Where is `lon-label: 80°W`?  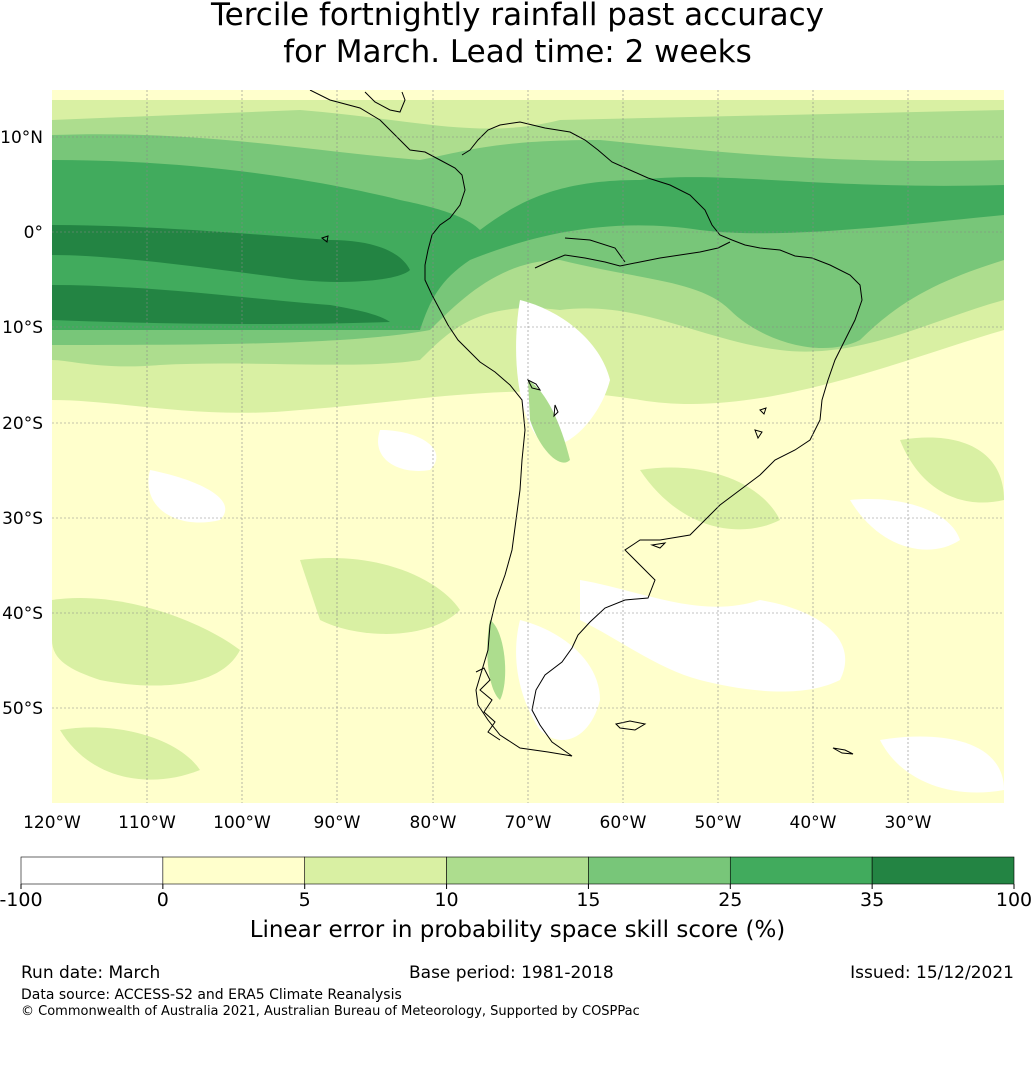 lon-label: 80°W is located at coordinates (433, 823).